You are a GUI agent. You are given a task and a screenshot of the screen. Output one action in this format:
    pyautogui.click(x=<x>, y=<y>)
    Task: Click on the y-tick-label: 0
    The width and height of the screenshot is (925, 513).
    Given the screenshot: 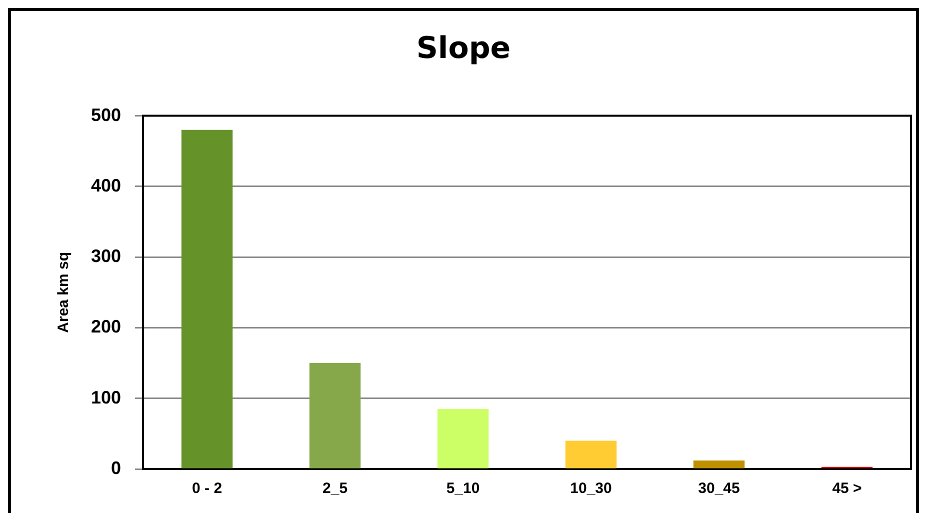 What is the action you would take?
    pyautogui.click(x=116, y=468)
    